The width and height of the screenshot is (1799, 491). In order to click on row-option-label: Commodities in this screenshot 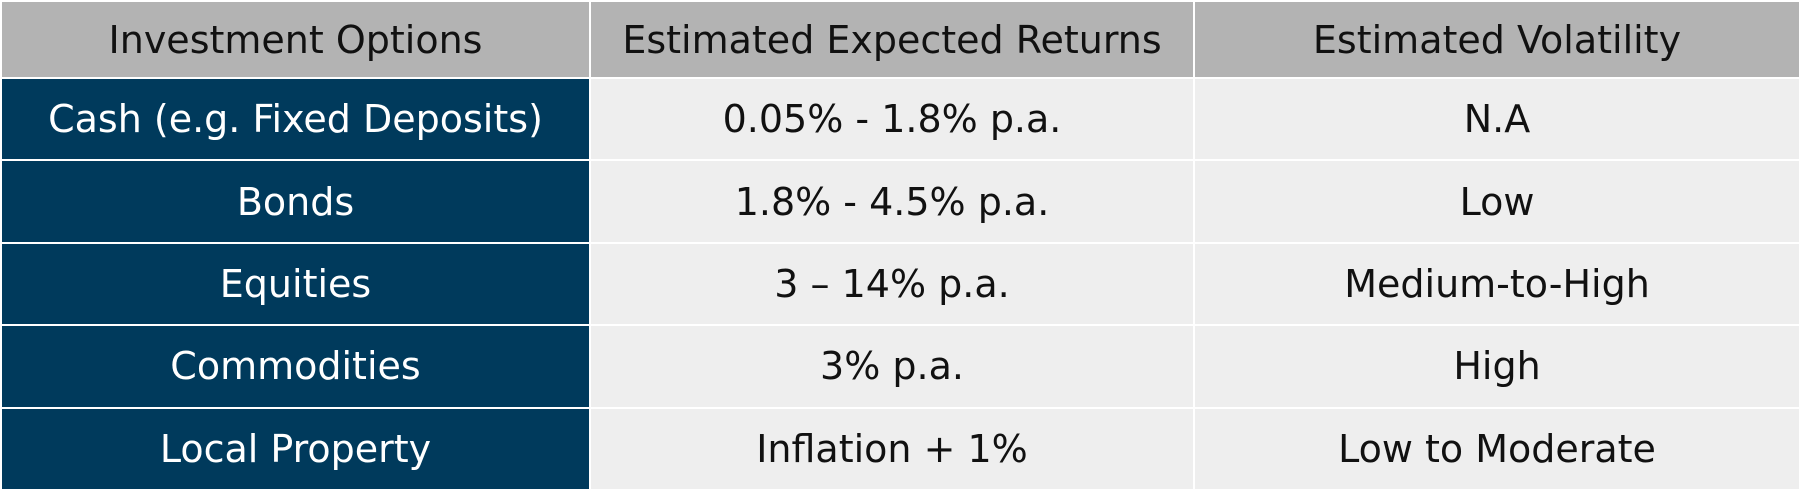, I will do `click(295, 366)`.